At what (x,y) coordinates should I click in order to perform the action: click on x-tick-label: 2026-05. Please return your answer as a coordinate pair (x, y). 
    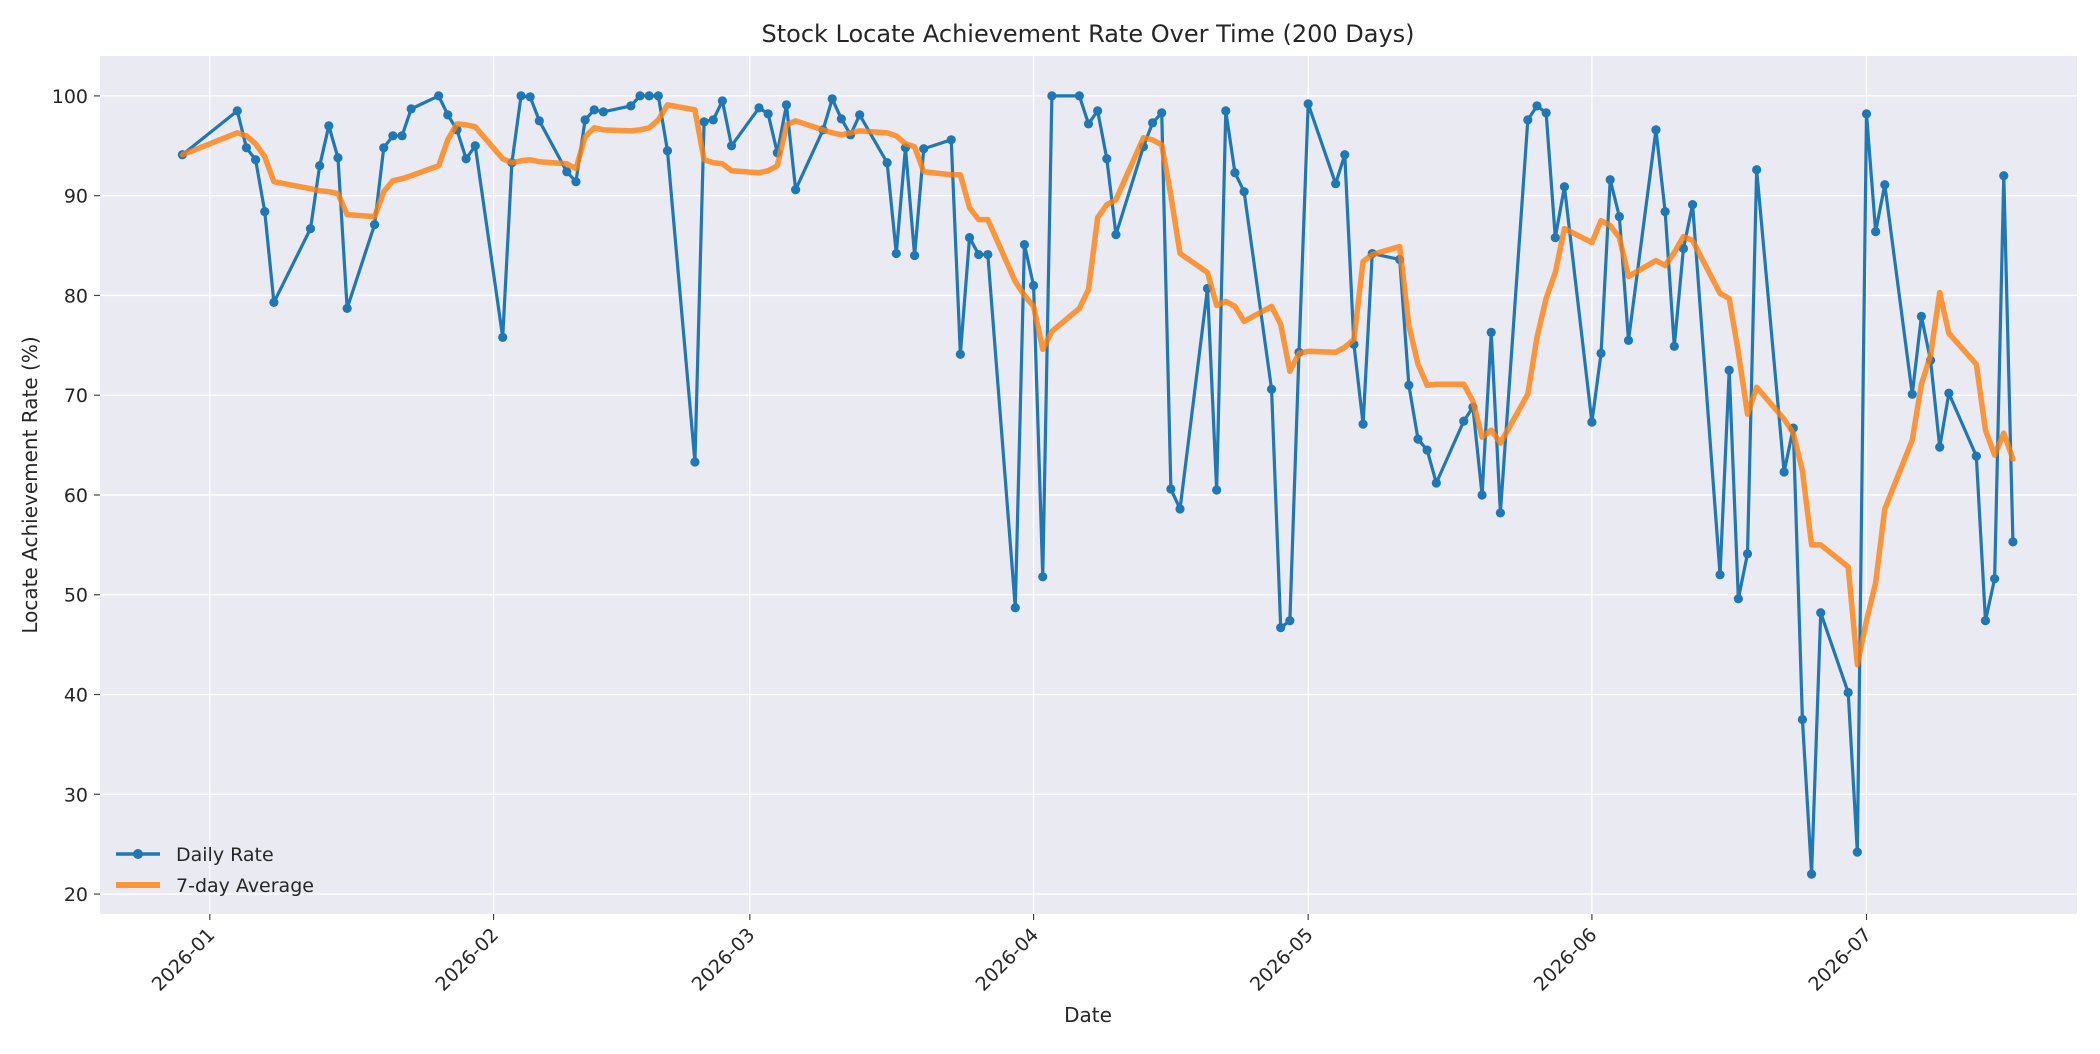
    Looking at the image, I should click on (1282, 960).